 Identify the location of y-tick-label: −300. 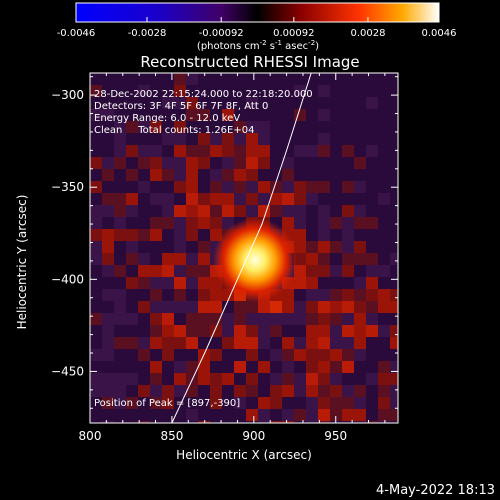
(67, 95).